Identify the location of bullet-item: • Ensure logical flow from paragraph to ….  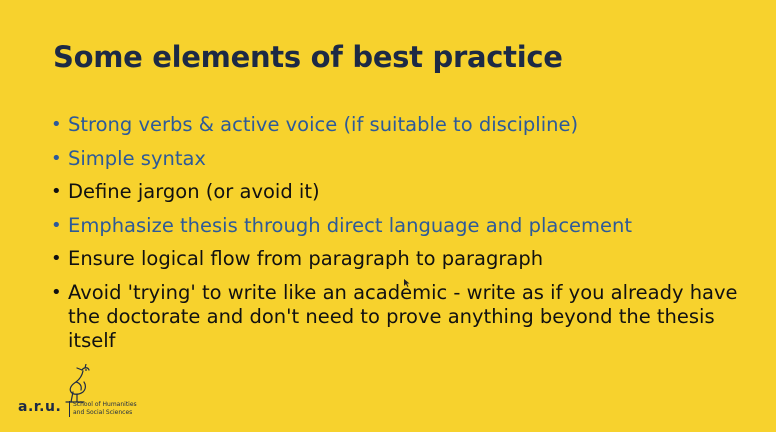
(401, 259).